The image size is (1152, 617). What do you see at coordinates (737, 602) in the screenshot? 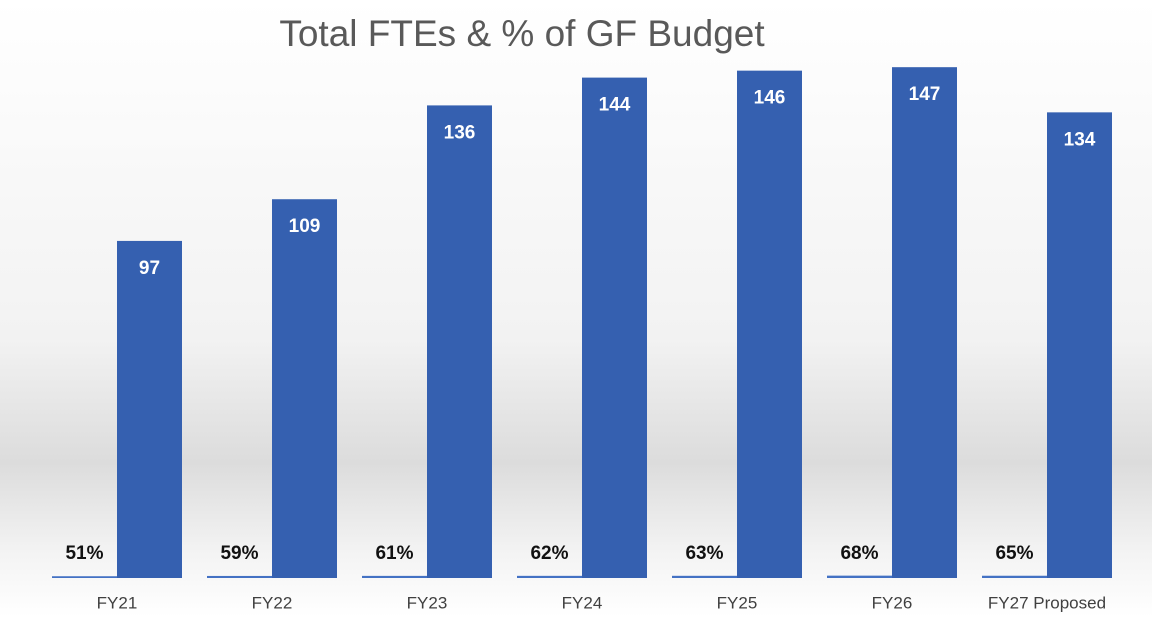
I see `x-tick-label: FY25` at bounding box center [737, 602].